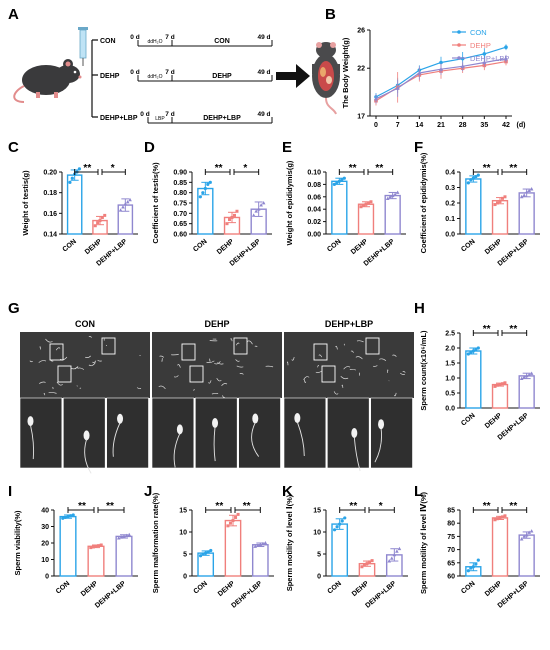 The width and height of the screenshot is (550, 650). I want to click on panel-letter-d: D, so click(149, 147).